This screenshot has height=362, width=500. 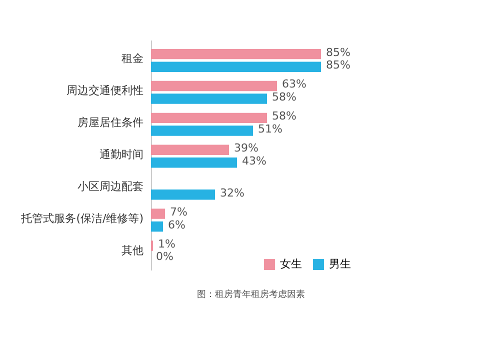 I want to click on legend-label: 女生, so click(x=291, y=264).